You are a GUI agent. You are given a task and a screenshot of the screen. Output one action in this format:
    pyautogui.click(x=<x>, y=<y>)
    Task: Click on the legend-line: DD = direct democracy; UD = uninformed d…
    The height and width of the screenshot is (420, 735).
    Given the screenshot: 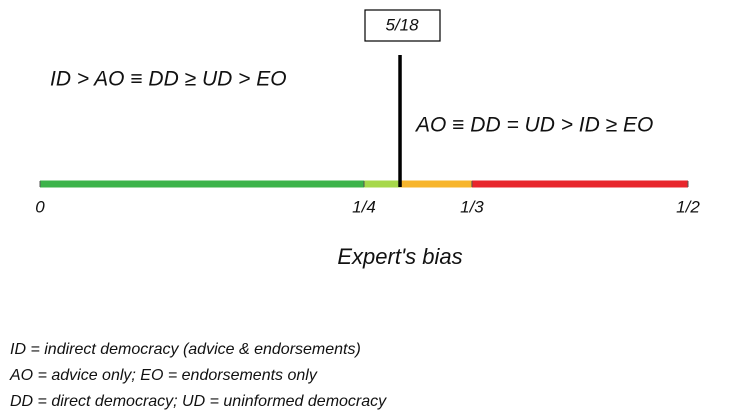 What is the action you would take?
    pyautogui.click(x=198, y=401)
    